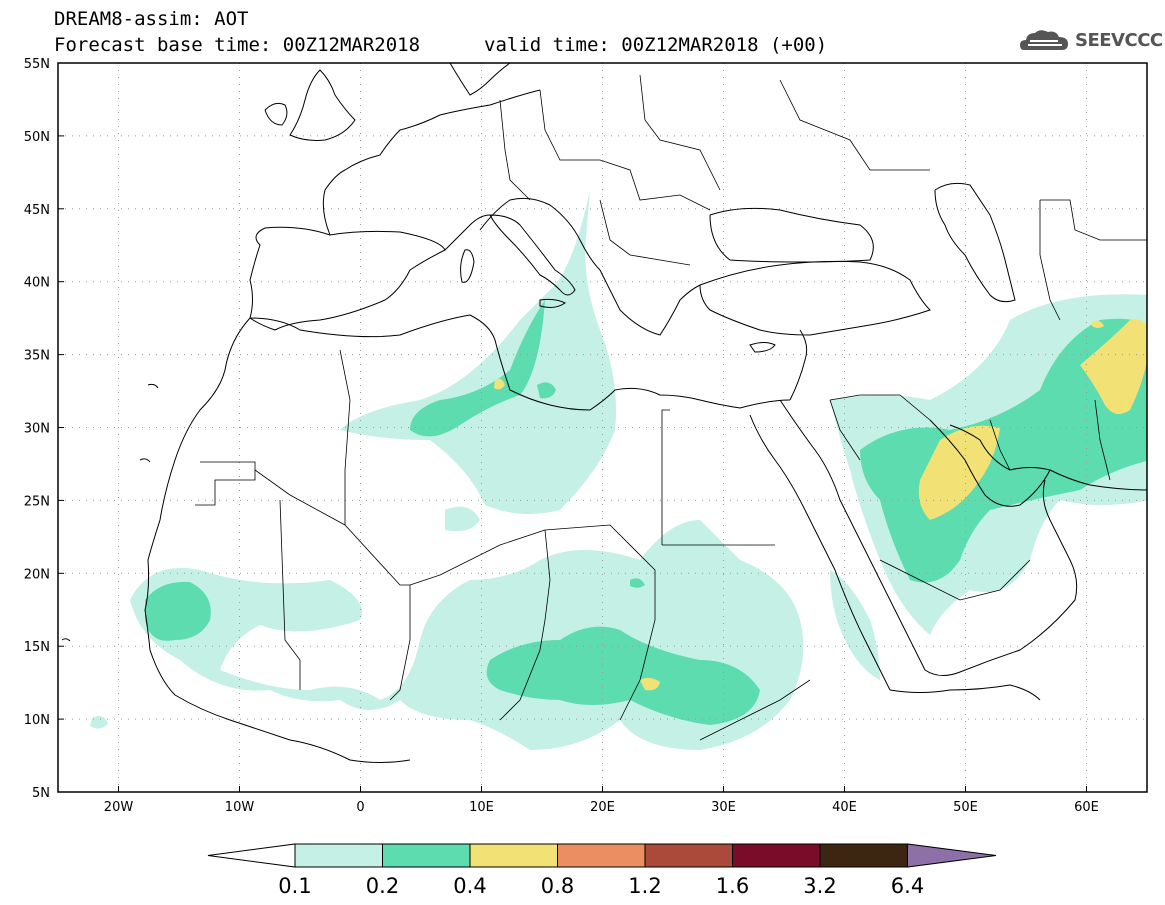 This screenshot has height=905, width=1165. What do you see at coordinates (37, 574) in the screenshot?
I see `lat-tick-label: 20N` at bounding box center [37, 574].